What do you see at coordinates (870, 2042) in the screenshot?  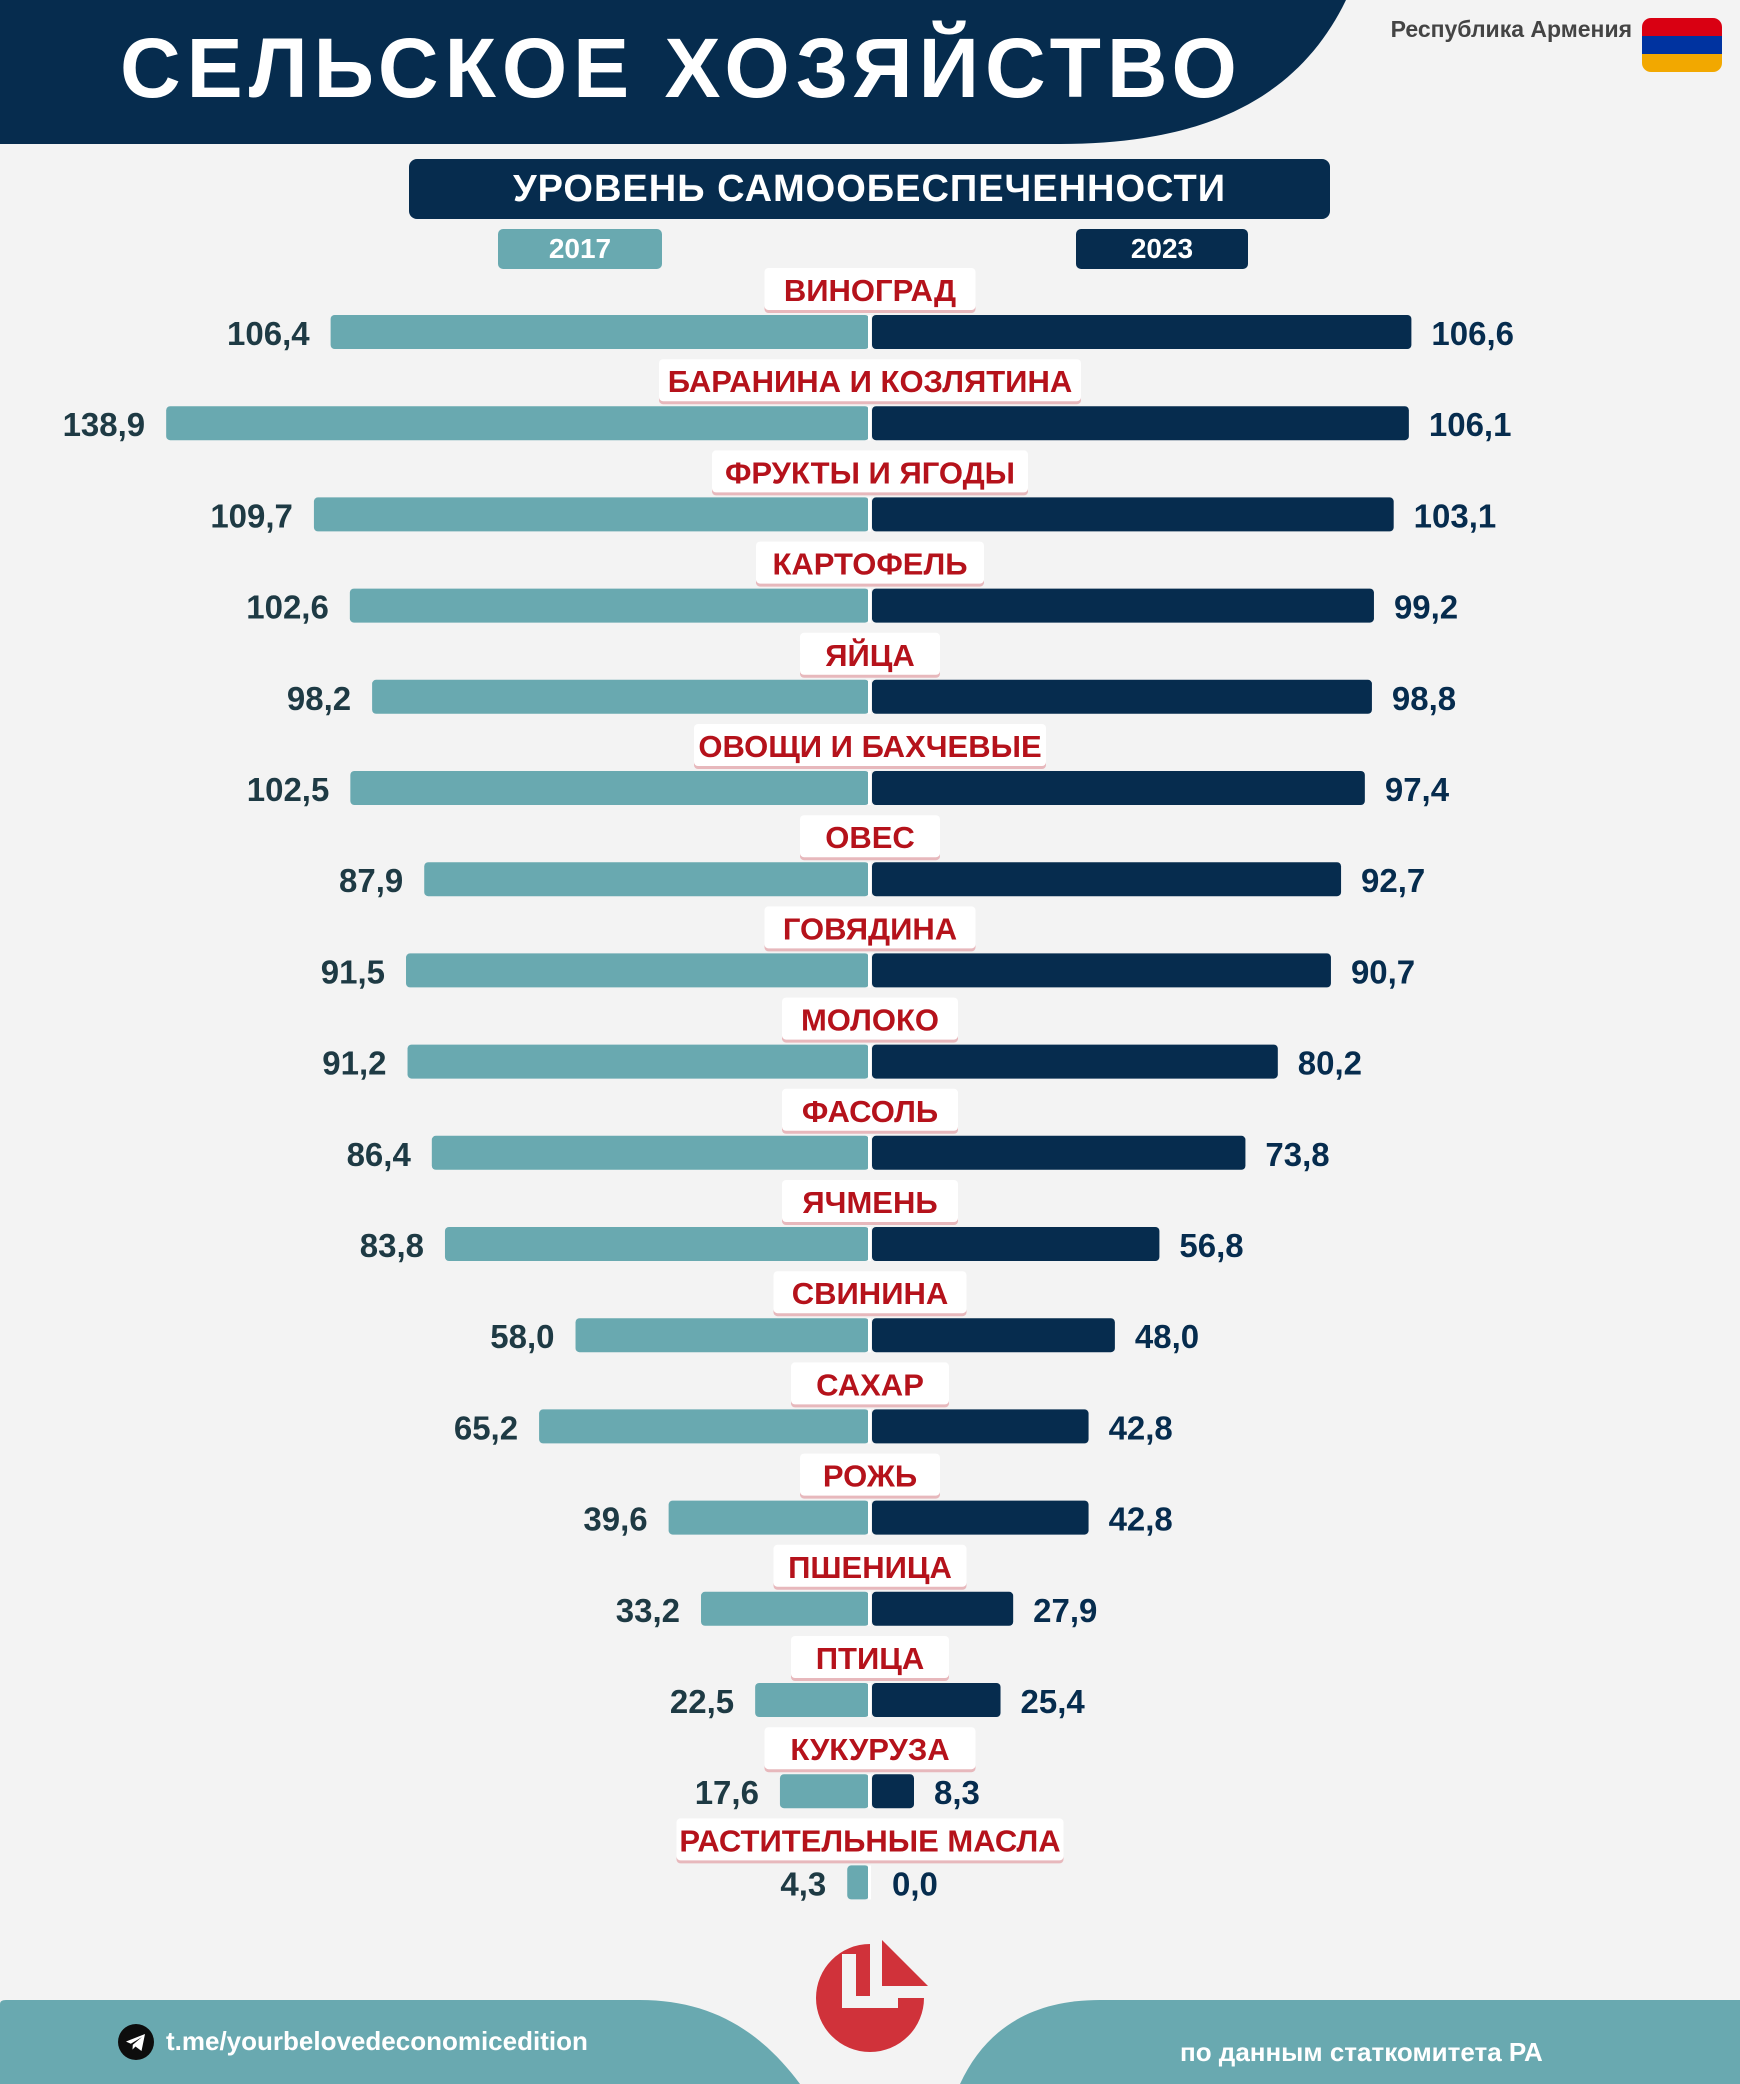 I see `footer-band` at bounding box center [870, 2042].